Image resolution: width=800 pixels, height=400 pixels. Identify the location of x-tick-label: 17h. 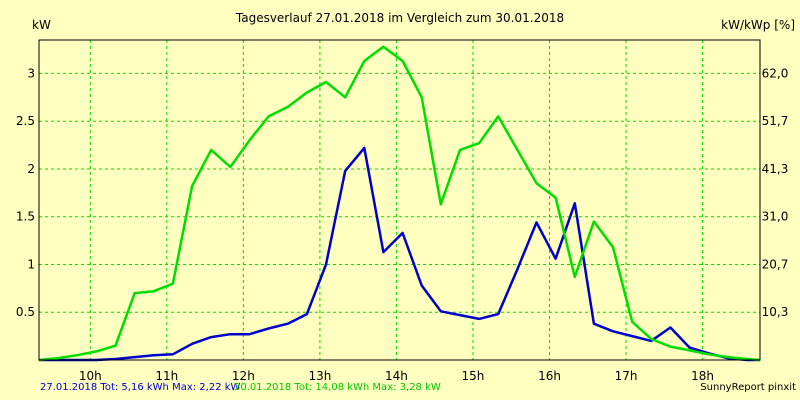
(626, 376).